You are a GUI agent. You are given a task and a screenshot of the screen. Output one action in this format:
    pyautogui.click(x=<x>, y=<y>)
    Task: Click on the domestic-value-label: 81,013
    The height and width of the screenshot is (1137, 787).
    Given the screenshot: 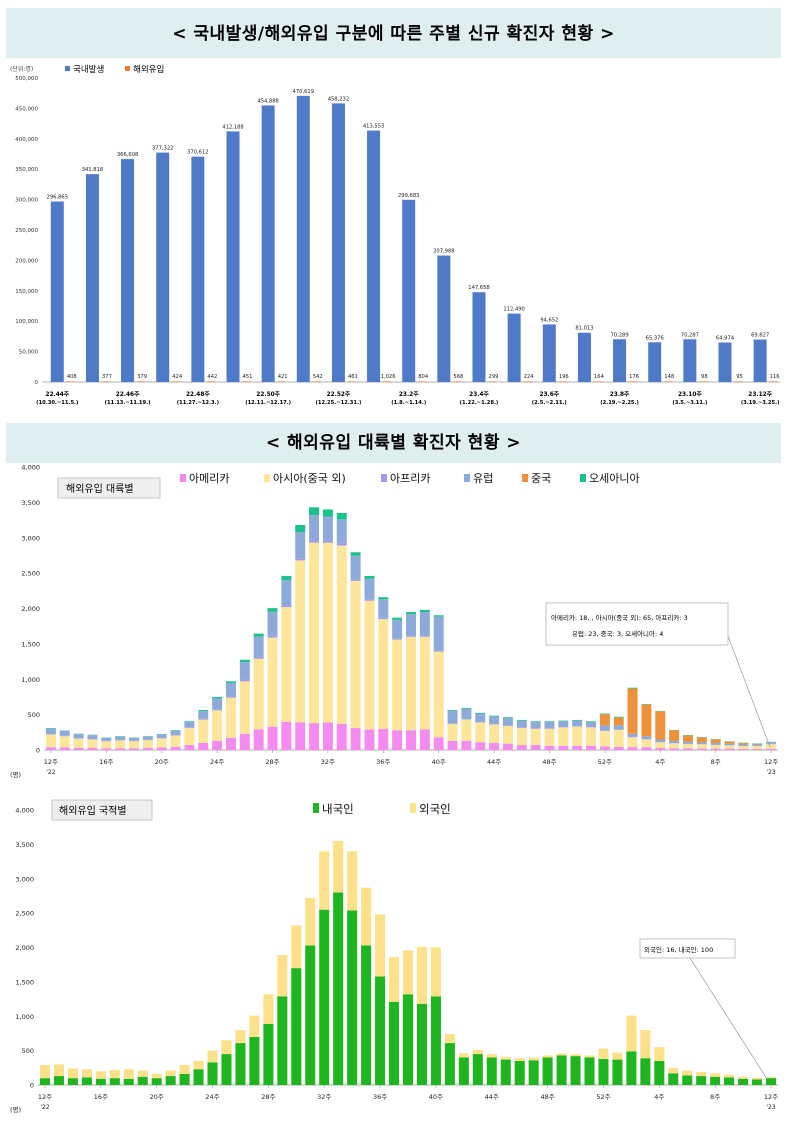 What is the action you would take?
    pyautogui.click(x=584, y=329)
    